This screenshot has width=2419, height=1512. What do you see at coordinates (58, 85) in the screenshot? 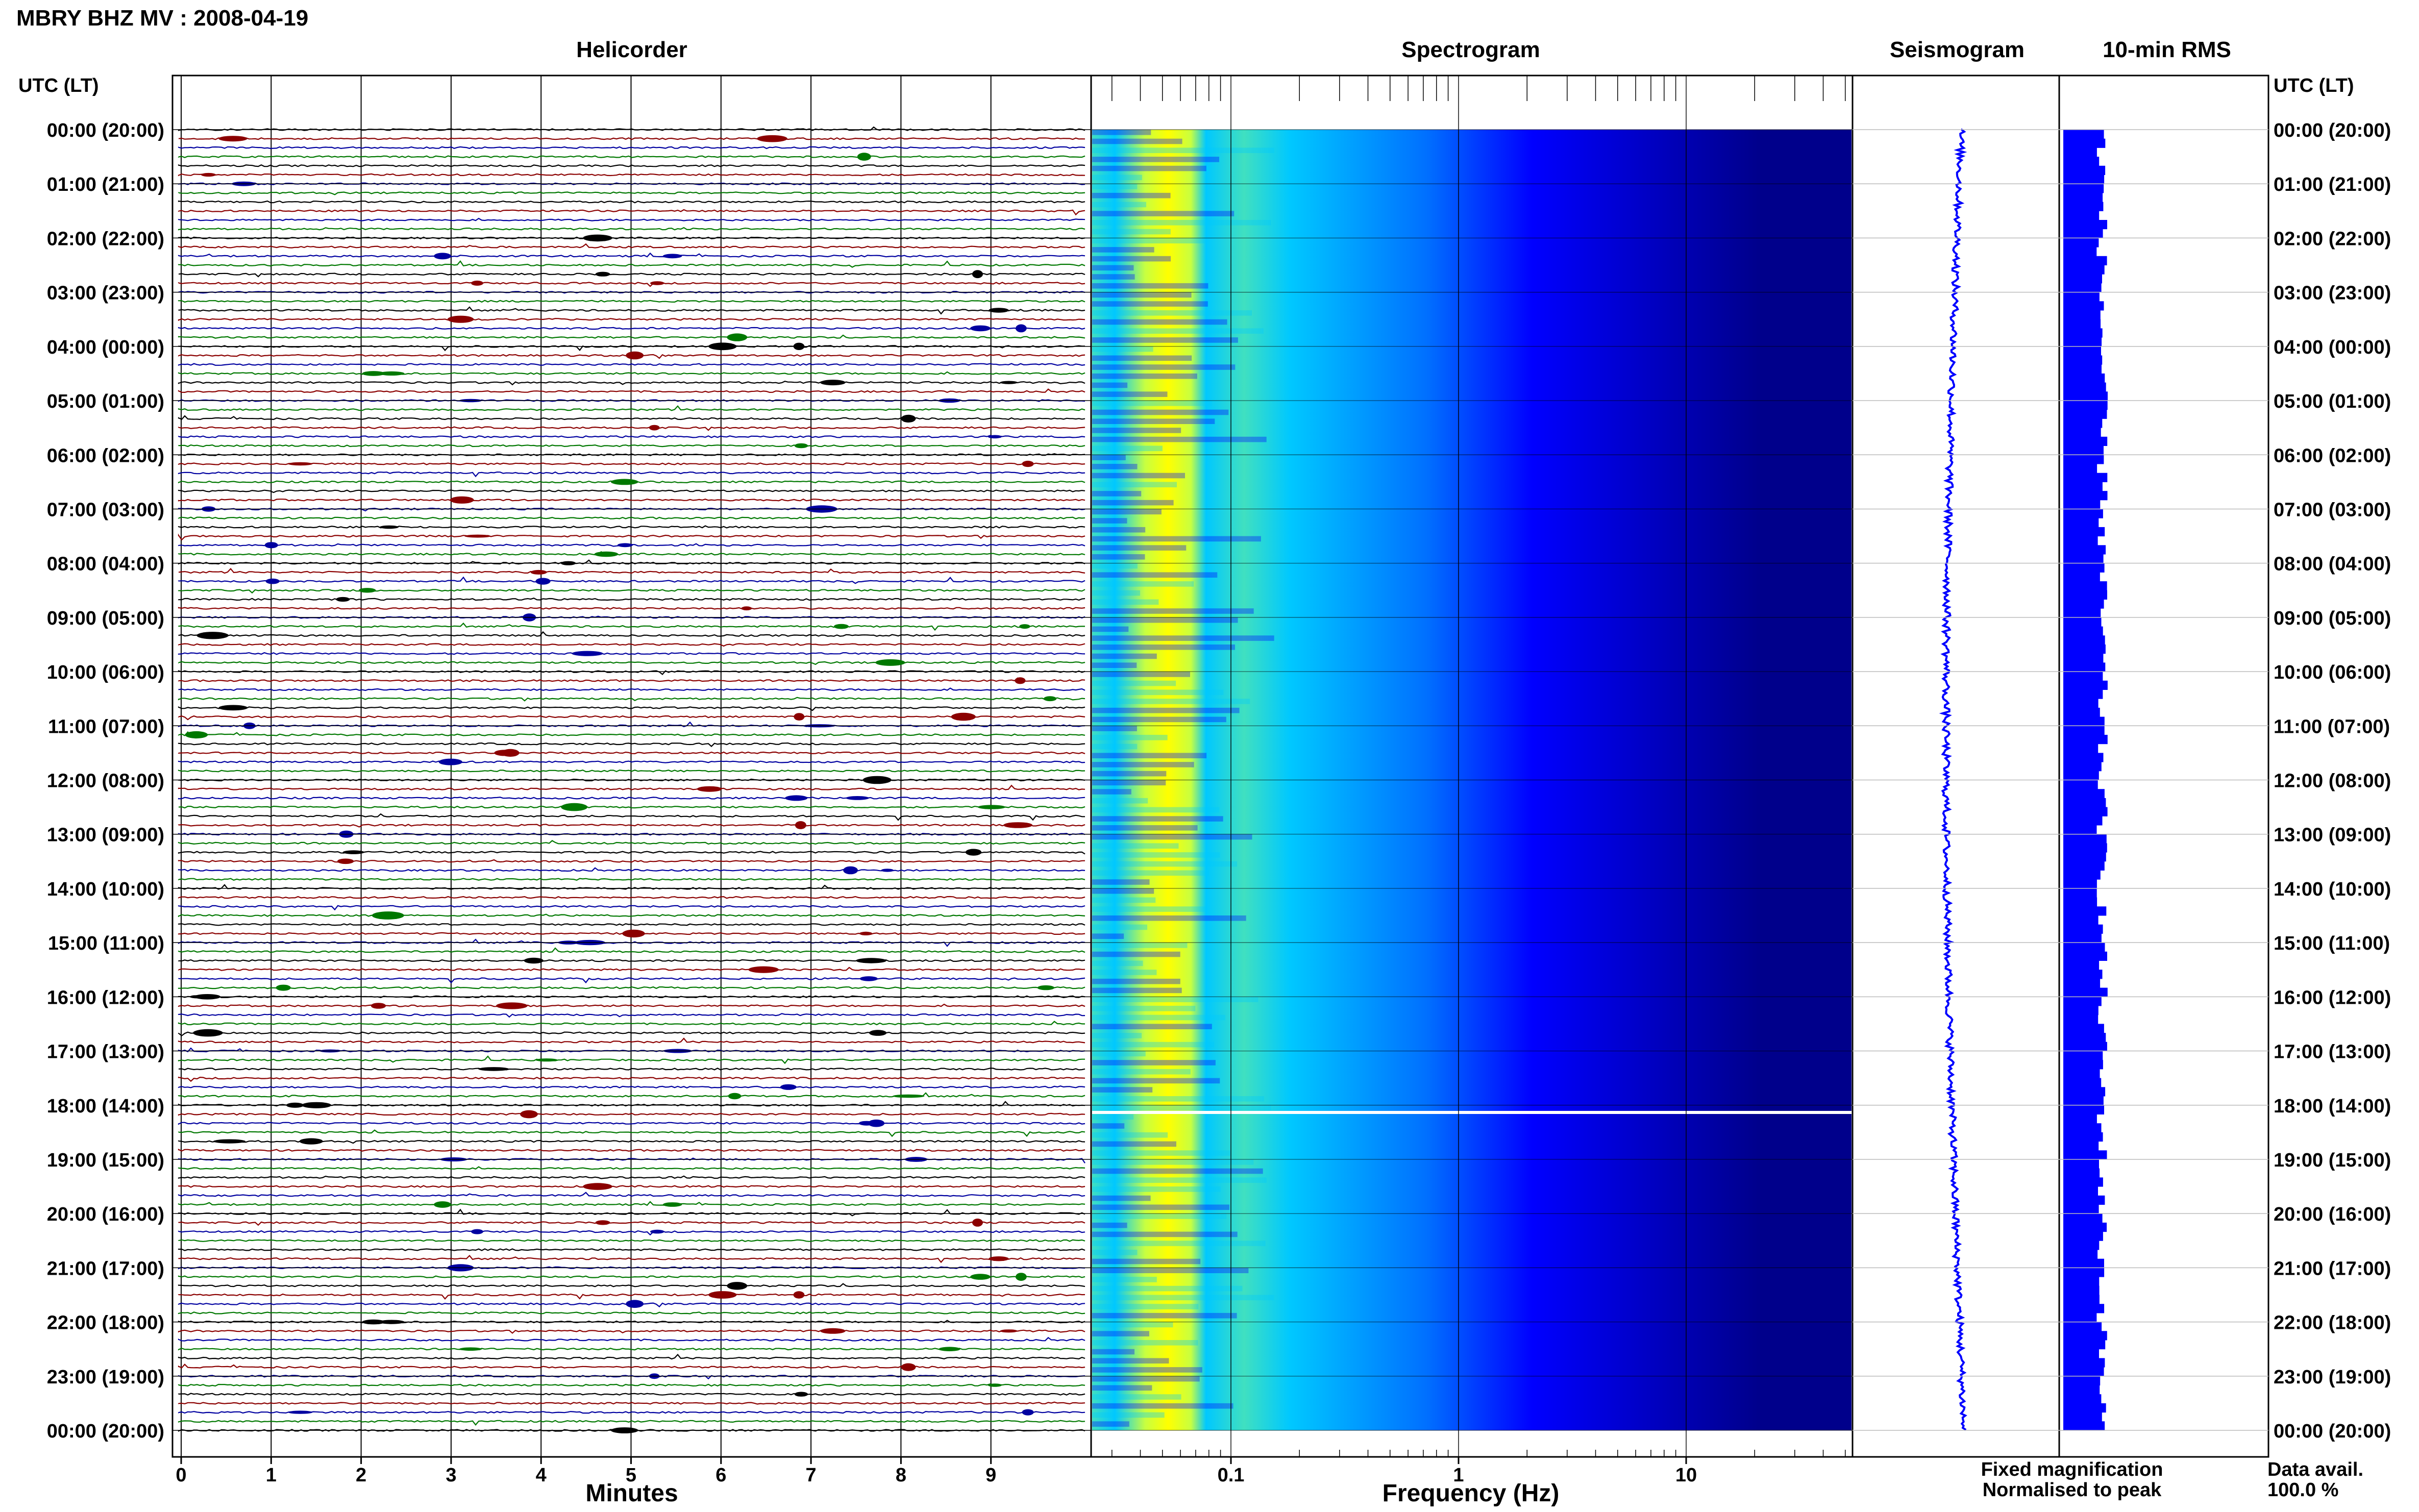
I see `left-axis-header: UTC (LT)` at bounding box center [58, 85].